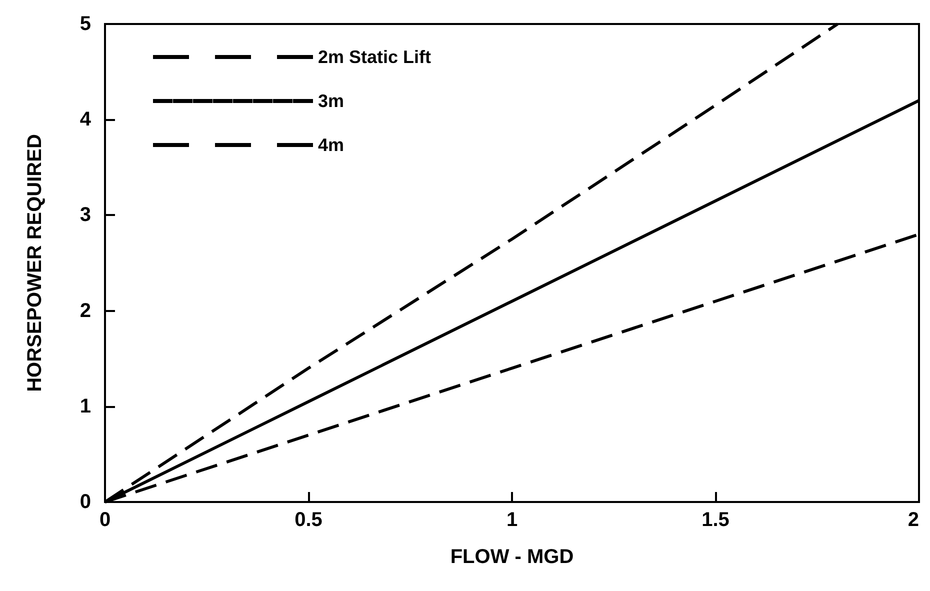 The height and width of the screenshot is (591, 930). What do you see at coordinates (86, 119) in the screenshot?
I see `y-tick-label: 4` at bounding box center [86, 119].